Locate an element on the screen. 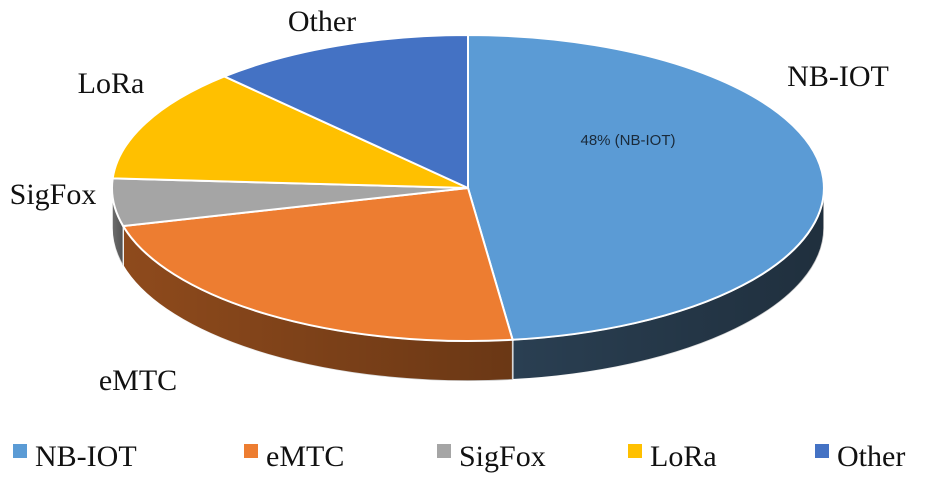 Image resolution: width=950 pixels, height=478 pixels. legend-swatch-nb-iot is located at coordinates (20, 451).